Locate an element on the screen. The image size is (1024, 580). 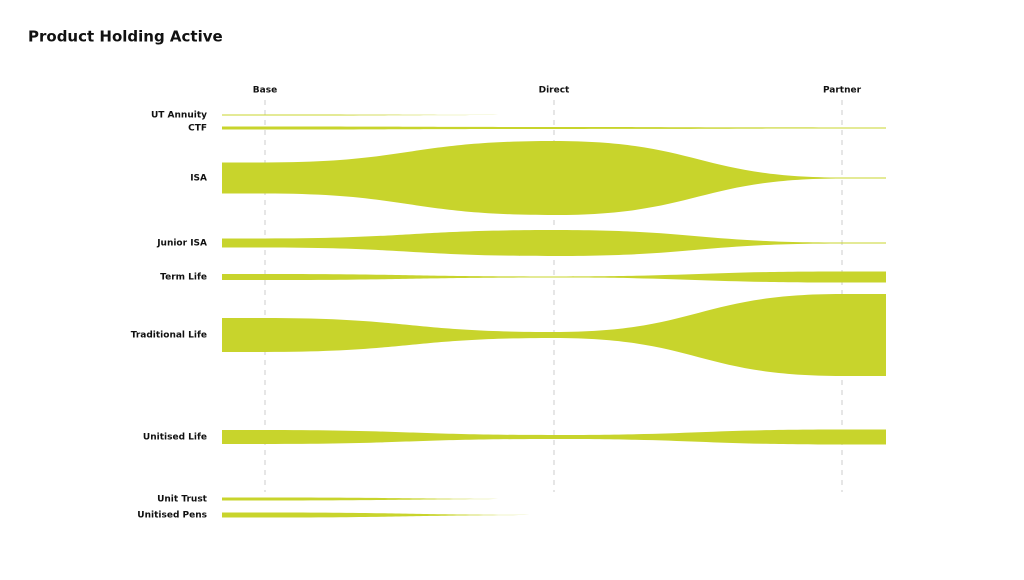
chart-title: Product Holding Active is located at coordinates (125, 37).